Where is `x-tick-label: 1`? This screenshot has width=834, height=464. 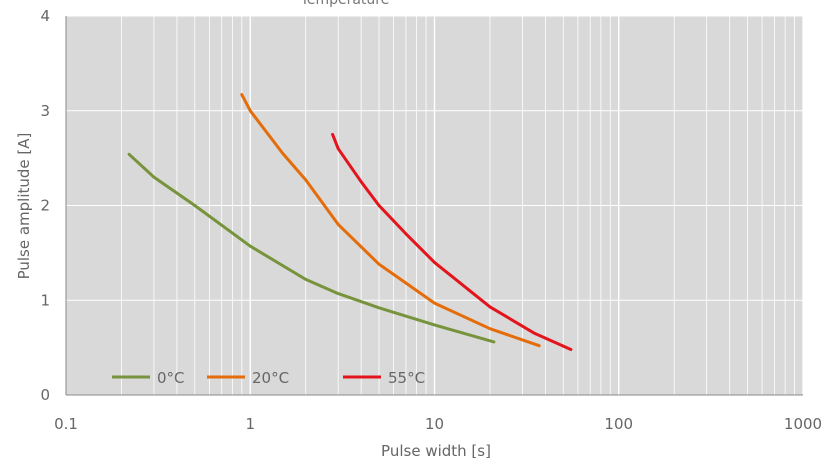
x-tick-label: 1 is located at coordinates (250, 424).